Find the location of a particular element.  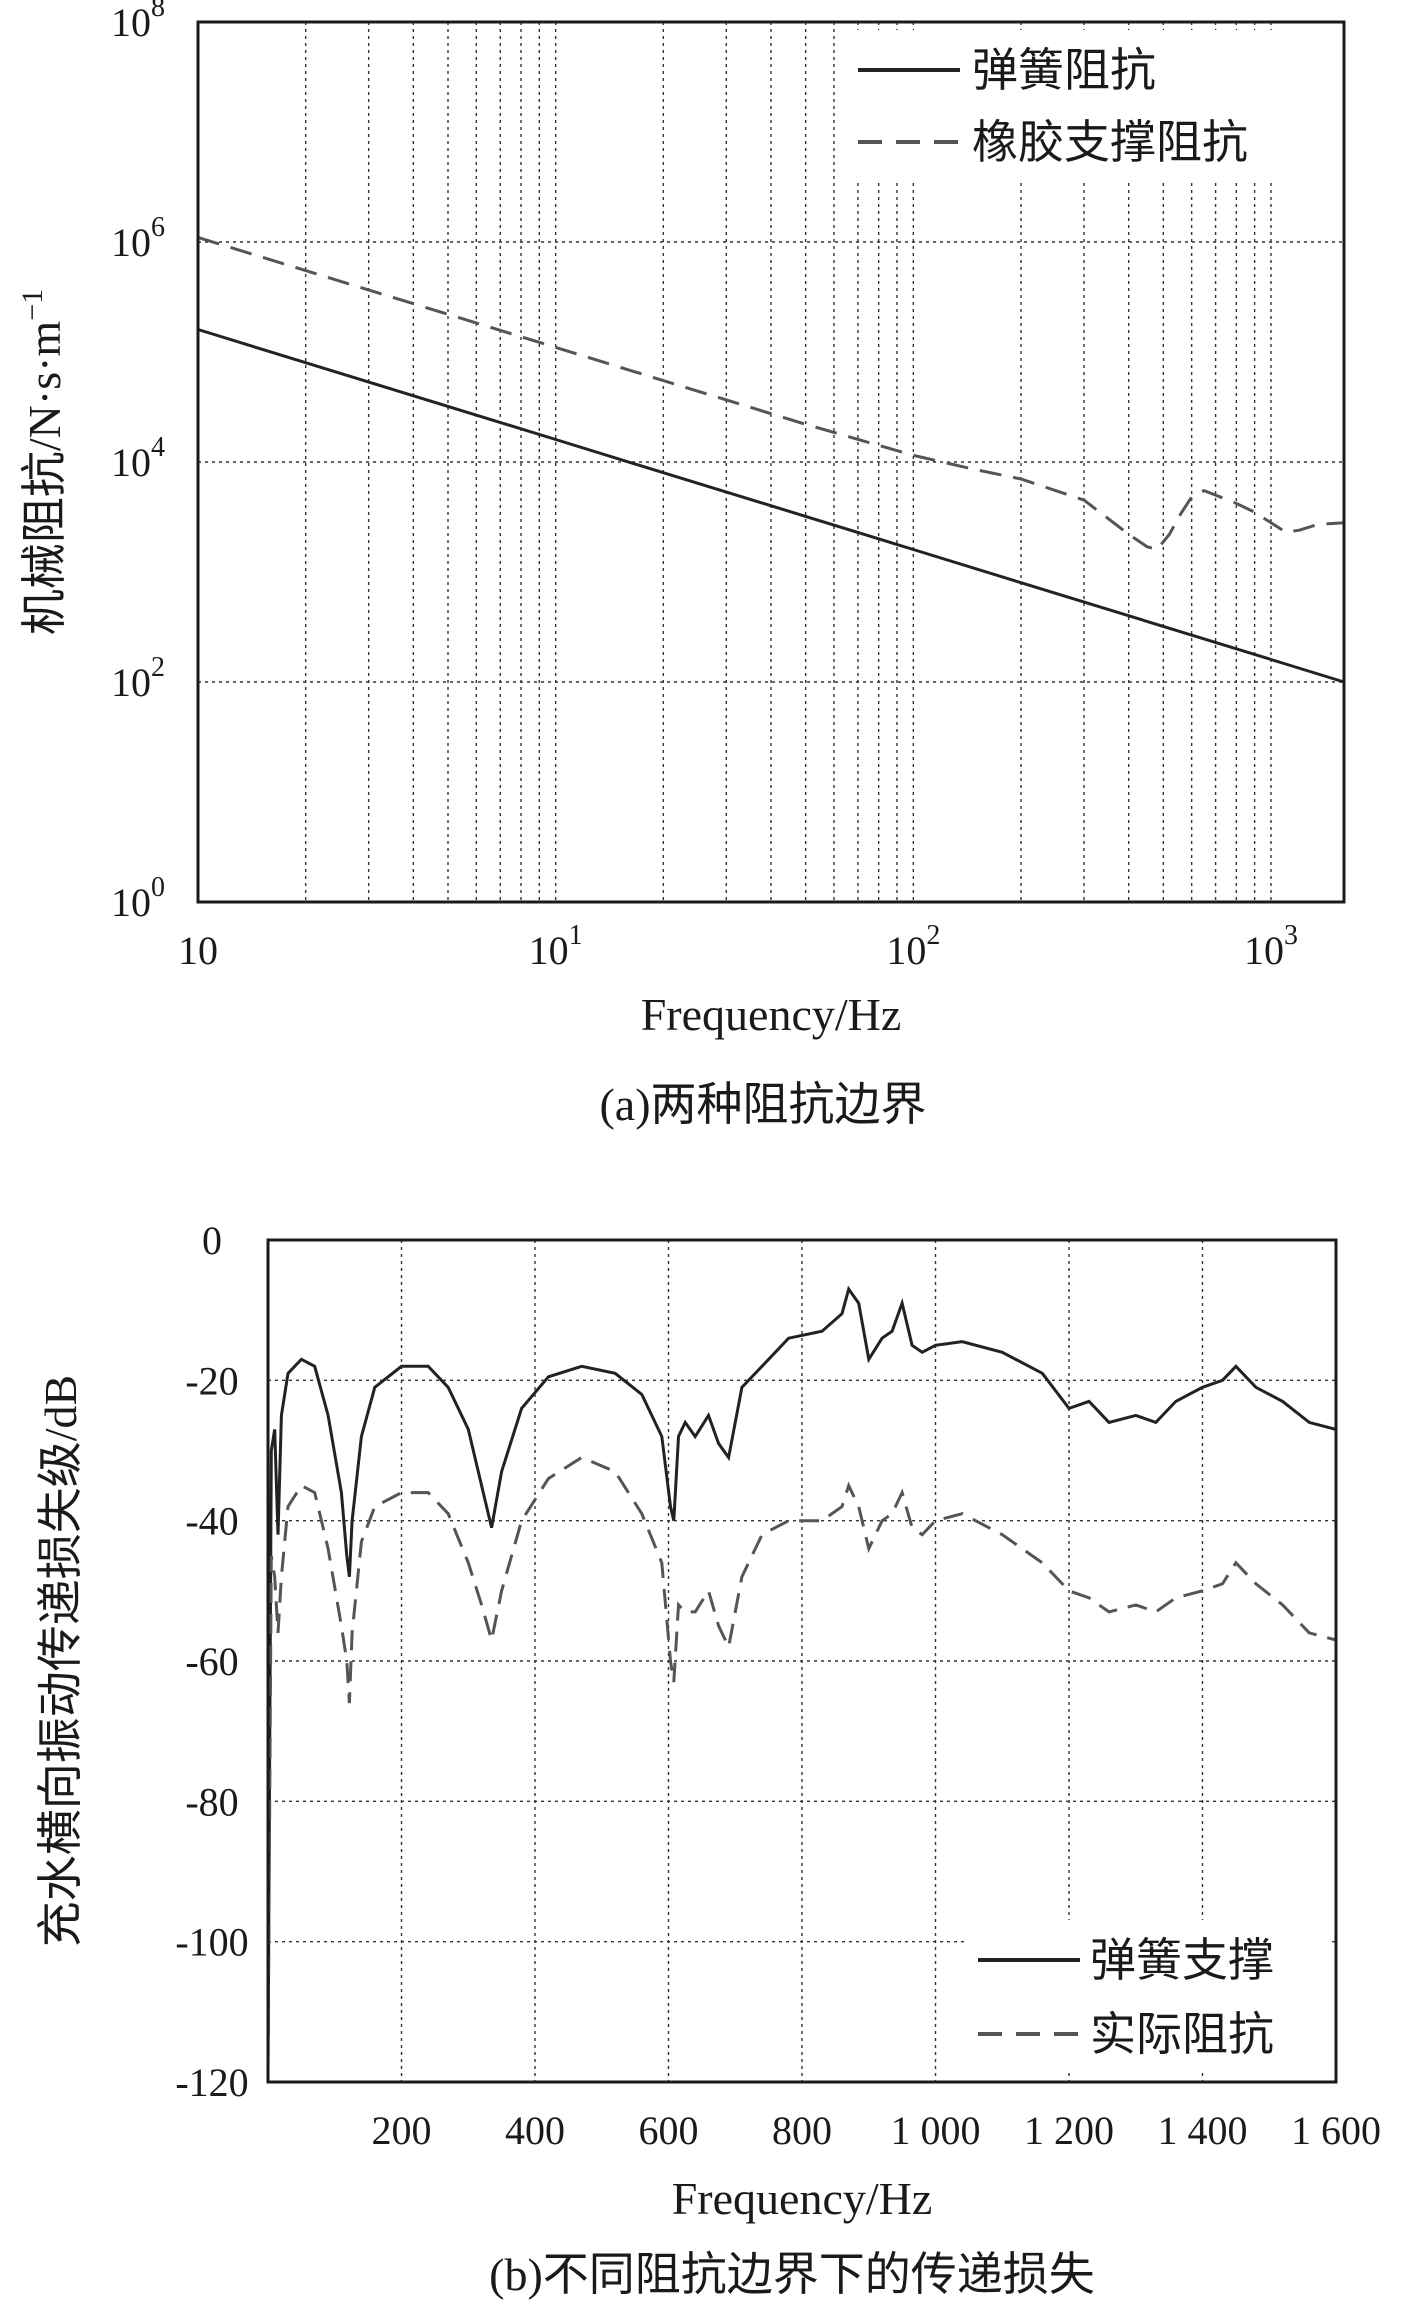

chart-b-legend-background is located at coordinates (1148, 1995).